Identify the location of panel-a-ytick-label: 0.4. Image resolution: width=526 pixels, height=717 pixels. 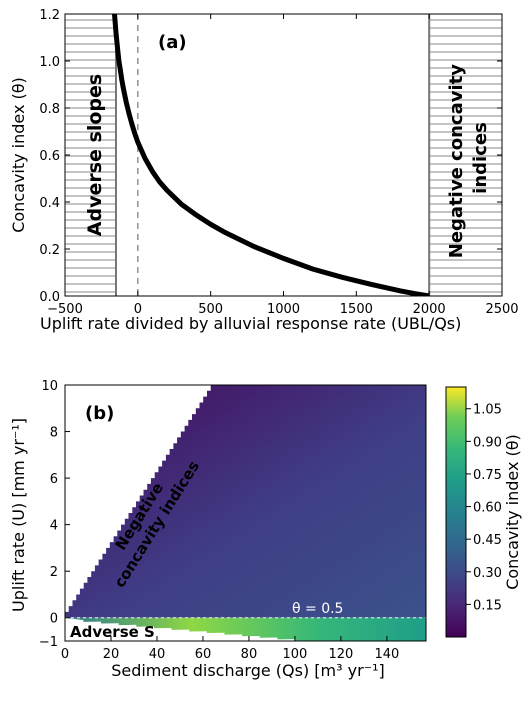
(49, 203).